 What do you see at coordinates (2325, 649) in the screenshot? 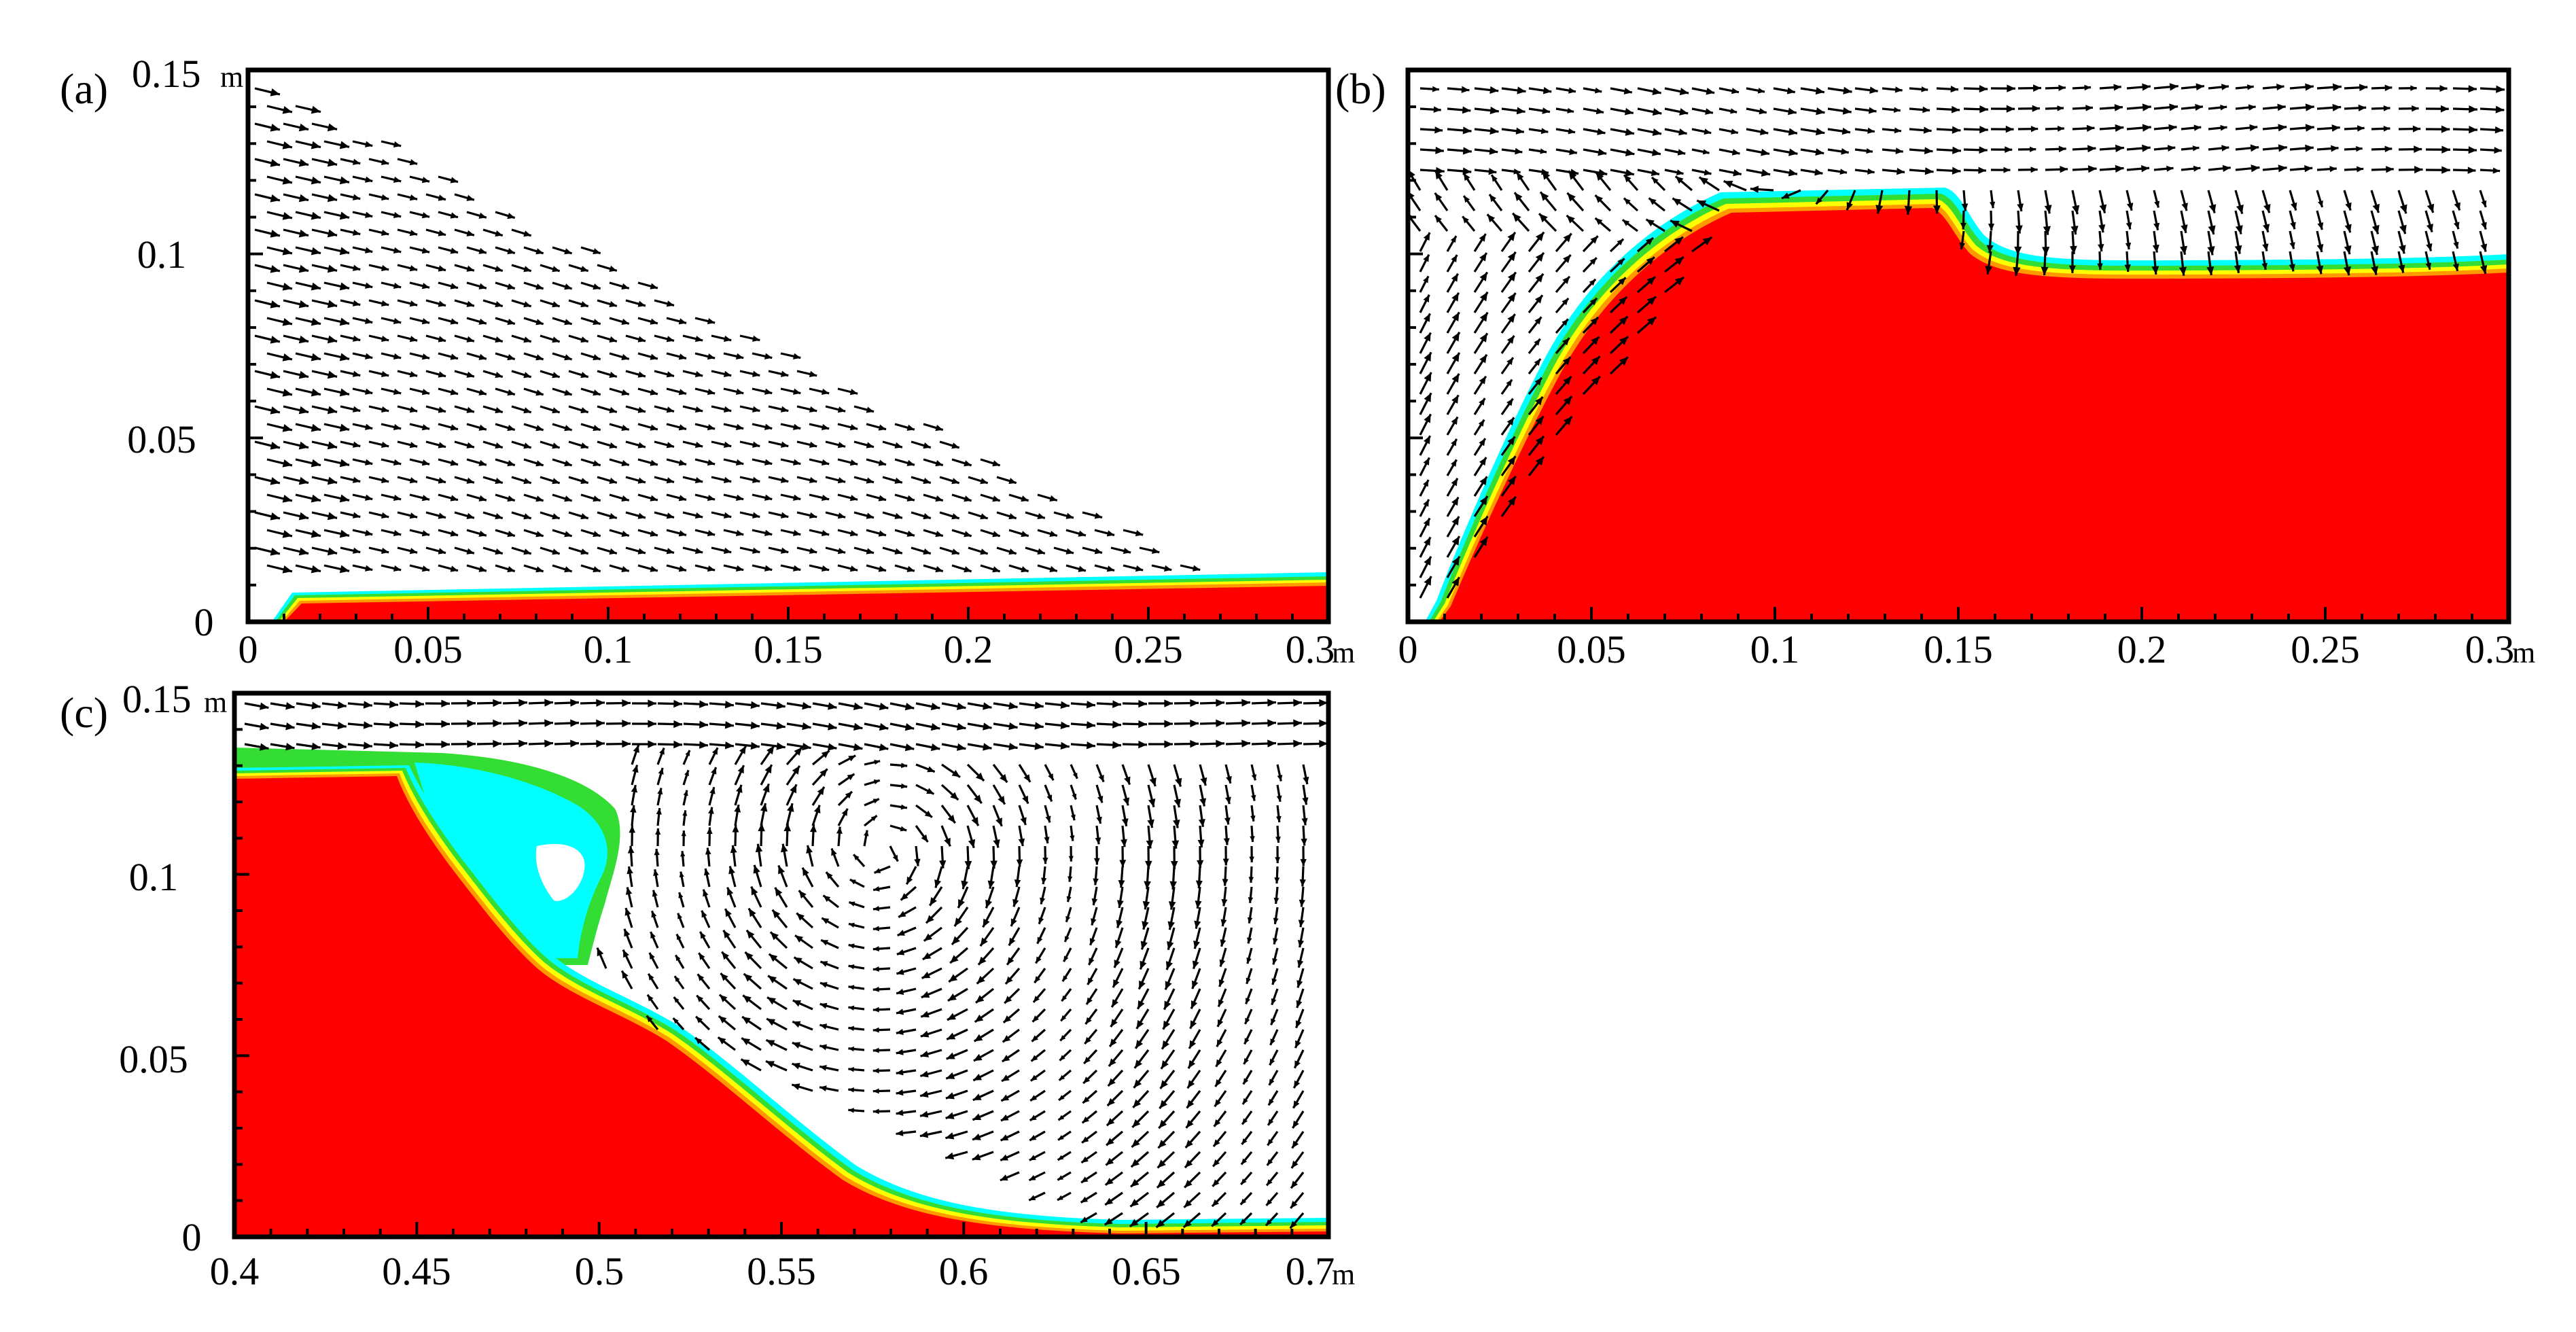
I see `panel-b-x-tick-label: 0.25` at bounding box center [2325, 649].